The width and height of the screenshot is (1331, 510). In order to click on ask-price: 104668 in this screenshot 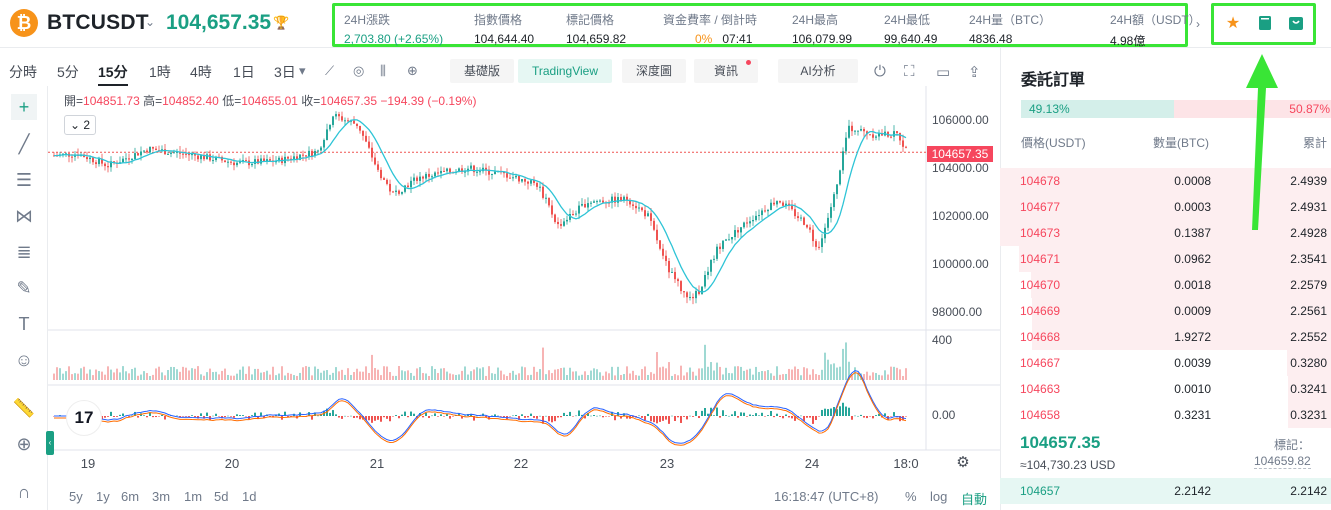, I will do `click(1040, 337)`.